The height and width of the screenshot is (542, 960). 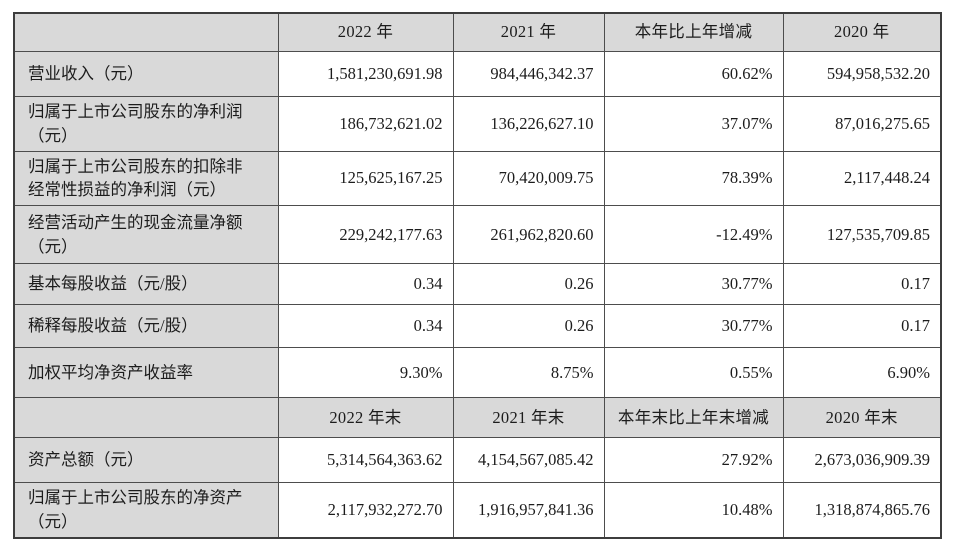 I want to click on cell-2020: 87,016,275.65, so click(x=862, y=123).